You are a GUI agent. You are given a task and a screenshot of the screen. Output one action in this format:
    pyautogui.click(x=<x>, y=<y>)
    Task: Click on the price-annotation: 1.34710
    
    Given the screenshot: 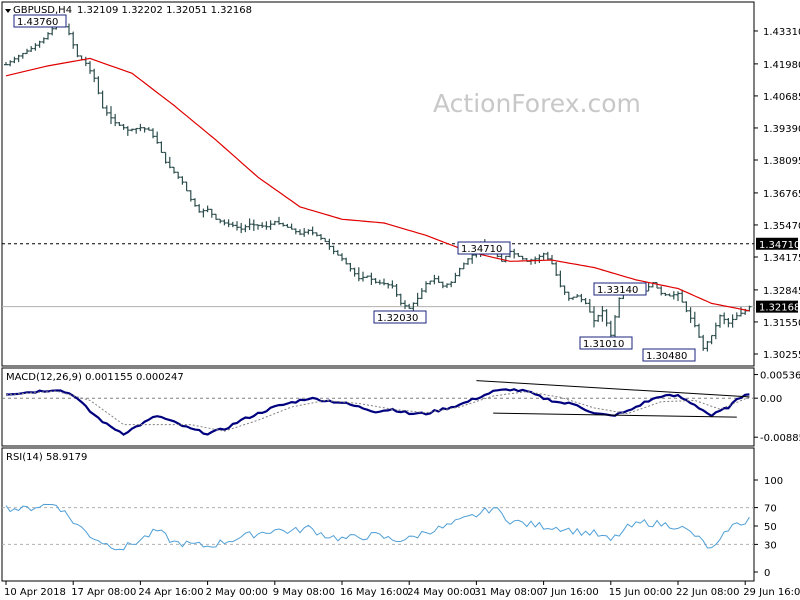 What is the action you would take?
    pyautogui.click(x=484, y=248)
    